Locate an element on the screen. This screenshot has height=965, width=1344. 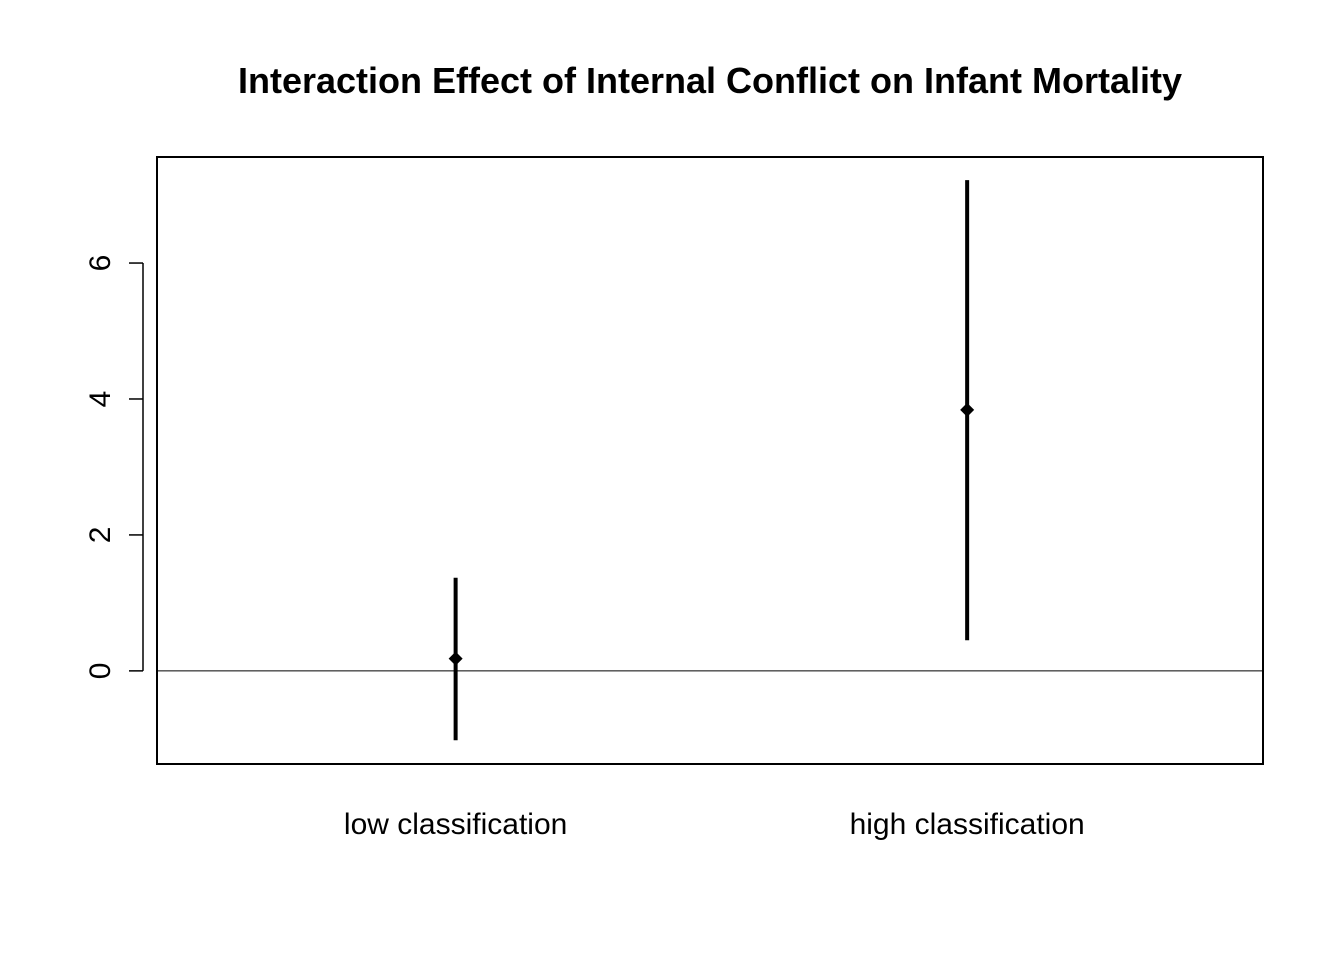
y-axis-ticks: 0 2 4 6 is located at coordinates (113, 467).